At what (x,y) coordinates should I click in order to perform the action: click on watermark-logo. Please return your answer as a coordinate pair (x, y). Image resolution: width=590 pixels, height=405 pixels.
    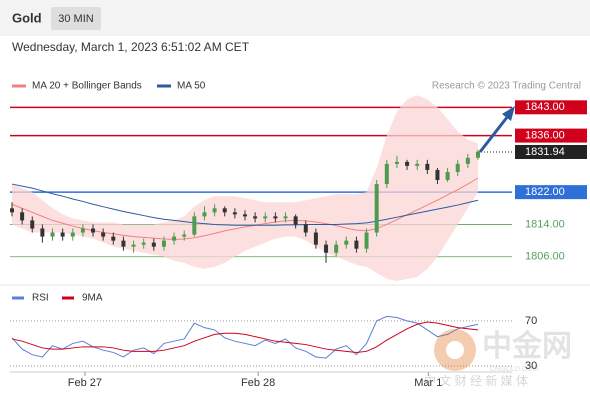
    Looking at the image, I should click on (455, 350).